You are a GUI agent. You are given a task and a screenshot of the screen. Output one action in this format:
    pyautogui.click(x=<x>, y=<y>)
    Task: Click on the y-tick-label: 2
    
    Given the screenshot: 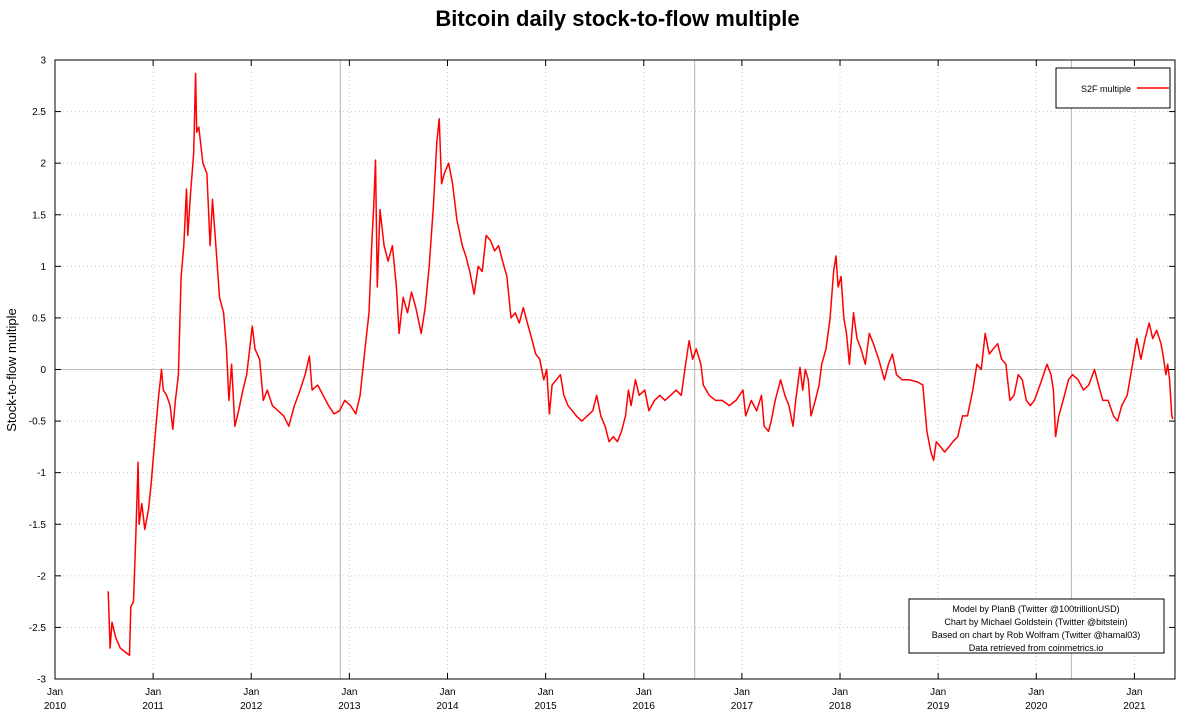 What is the action you would take?
    pyautogui.click(x=43, y=164)
    